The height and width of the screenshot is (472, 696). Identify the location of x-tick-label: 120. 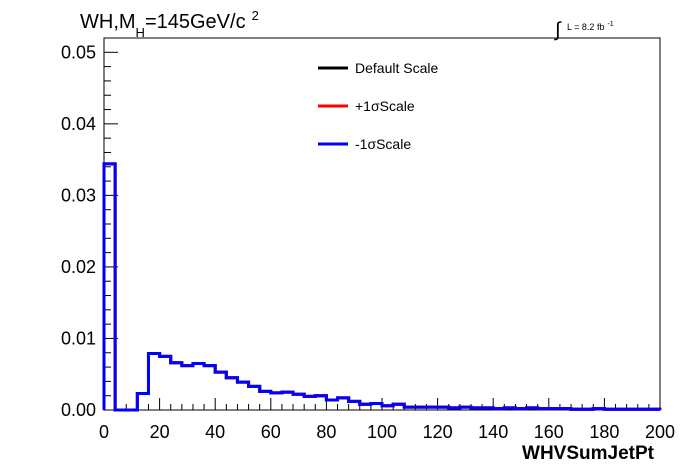
(438, 432).